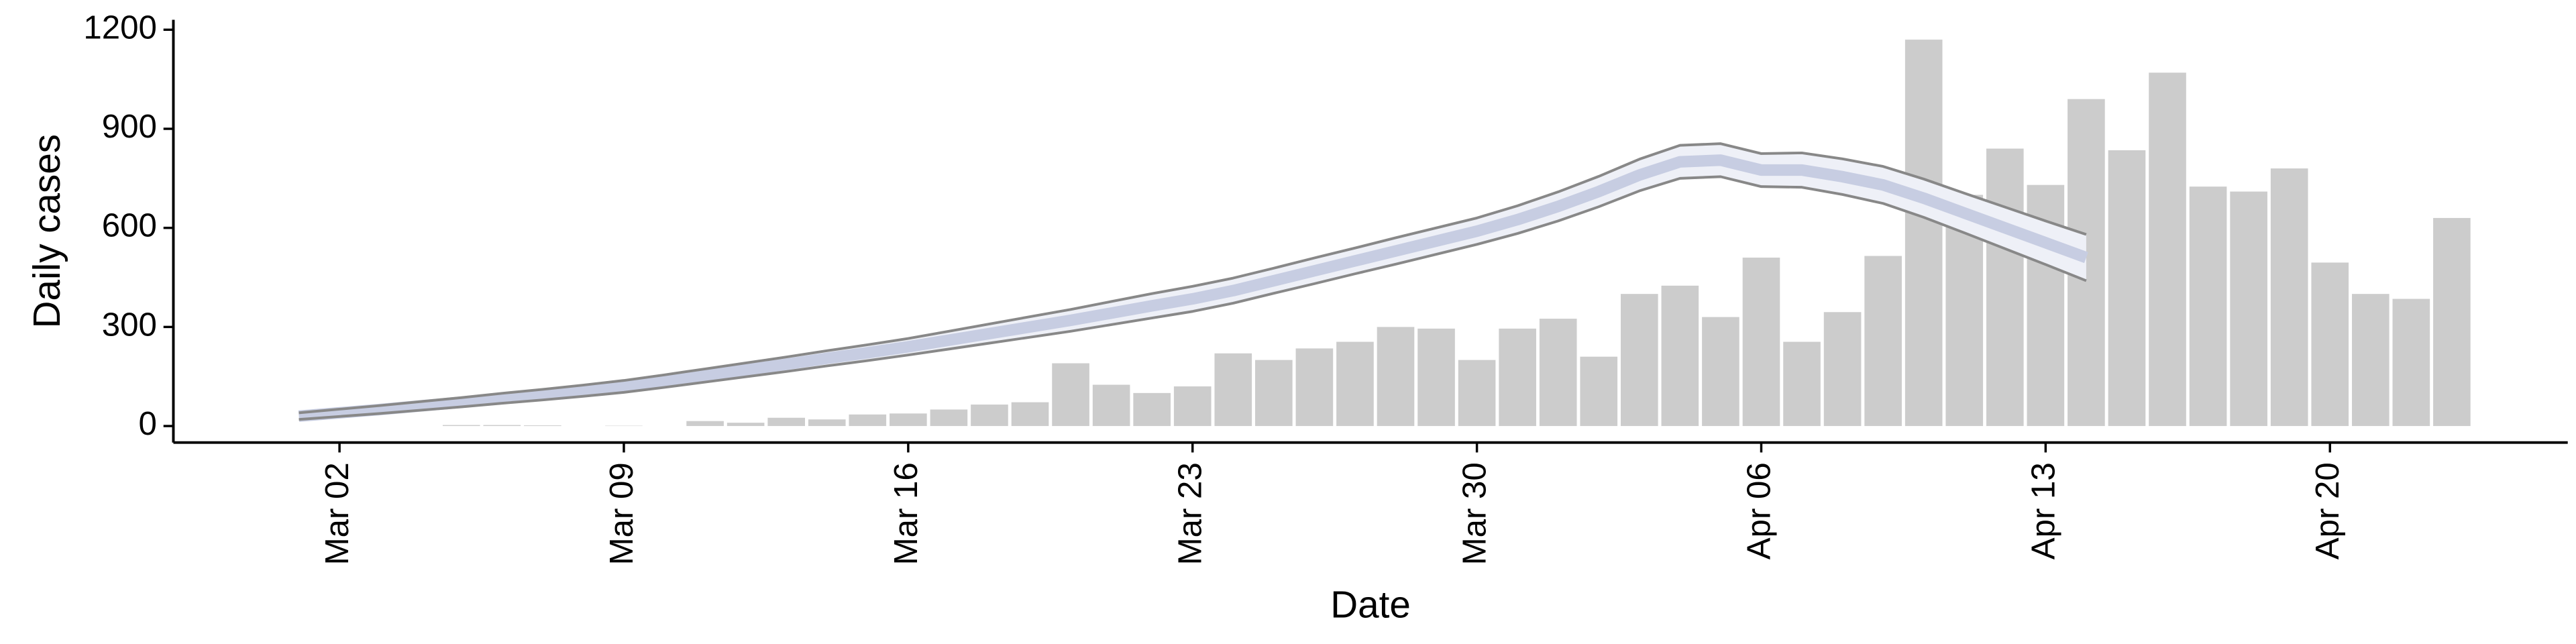  What do you see at coordinates (129, 324) in the screenshot?
I see `y-tick-label: 300` at bounding box center [129, 324].